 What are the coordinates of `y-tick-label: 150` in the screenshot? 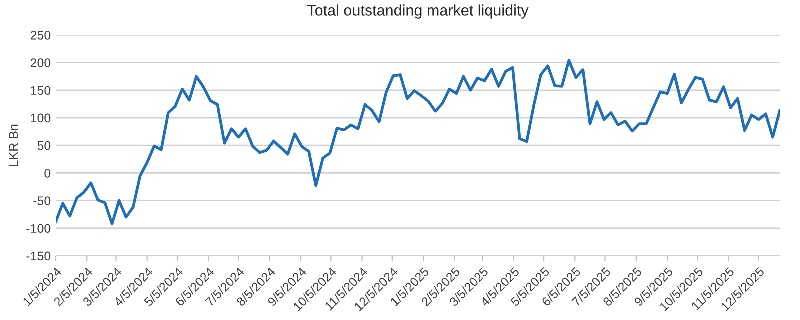 It's located at (41, 91).